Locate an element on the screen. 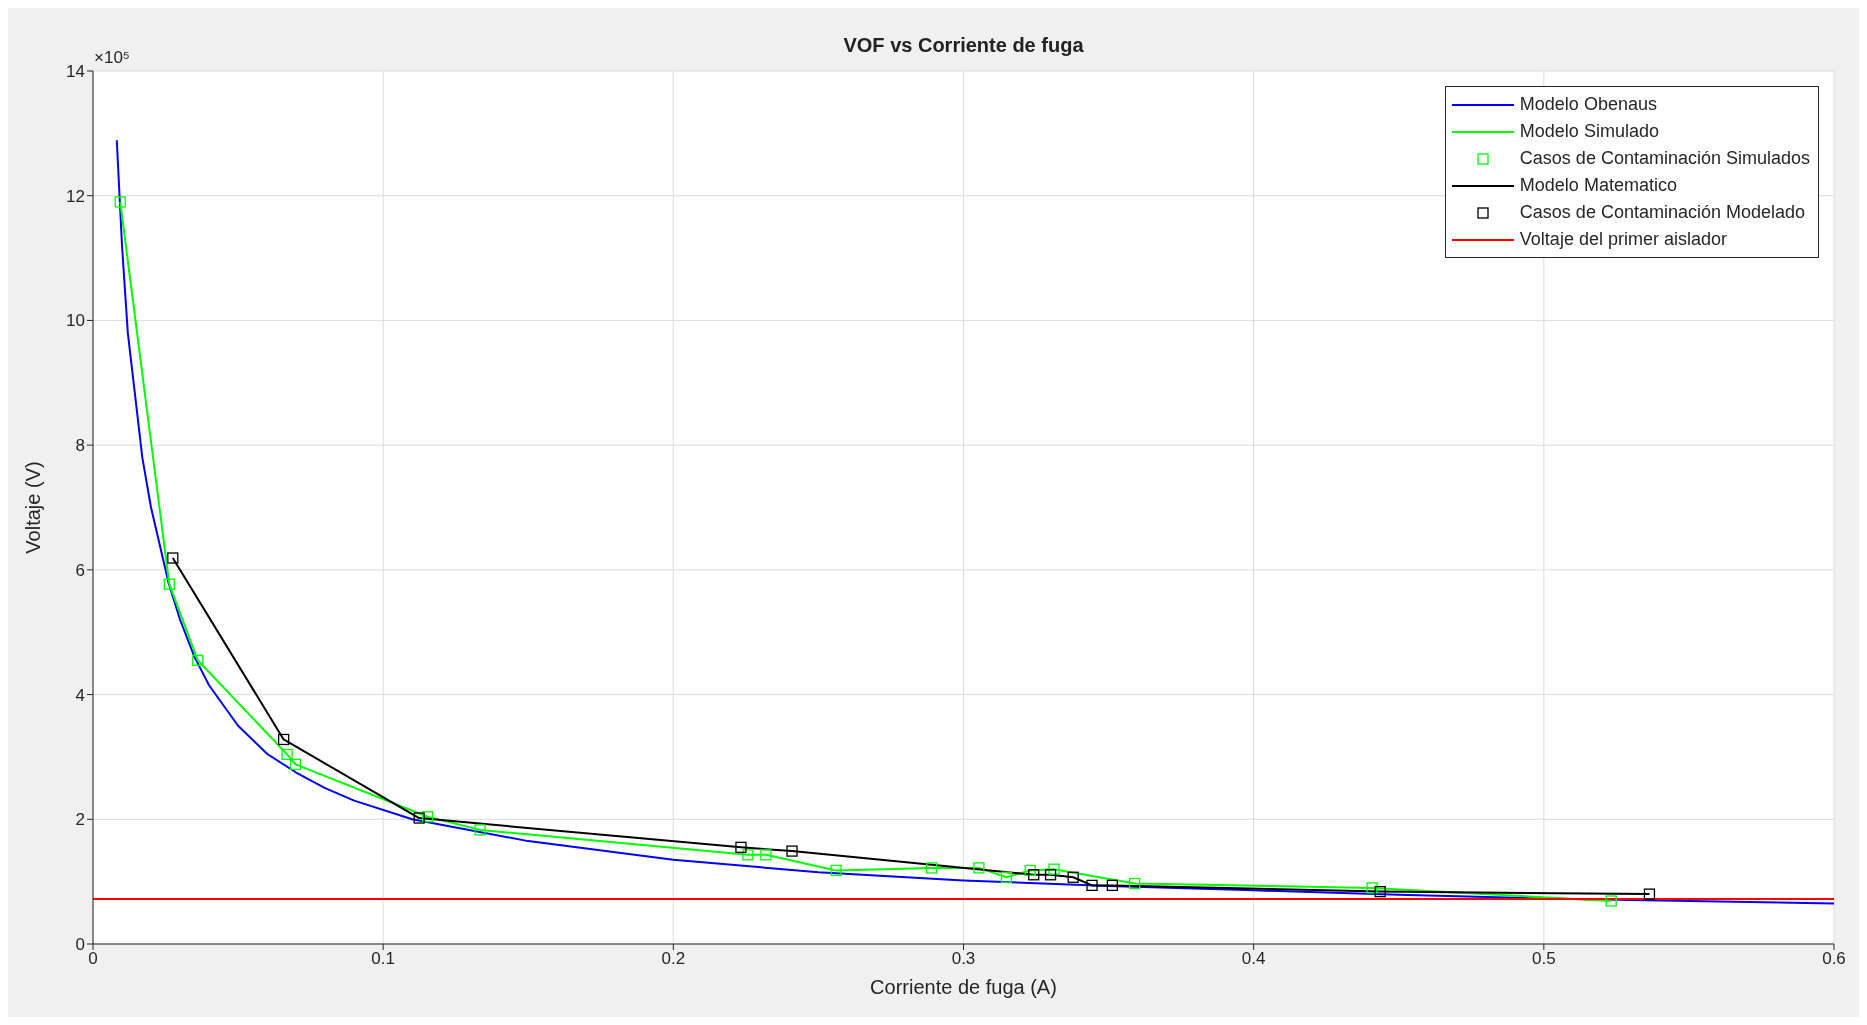  legend-label: Modelo Matematico is located at coordinates (1598, 185).